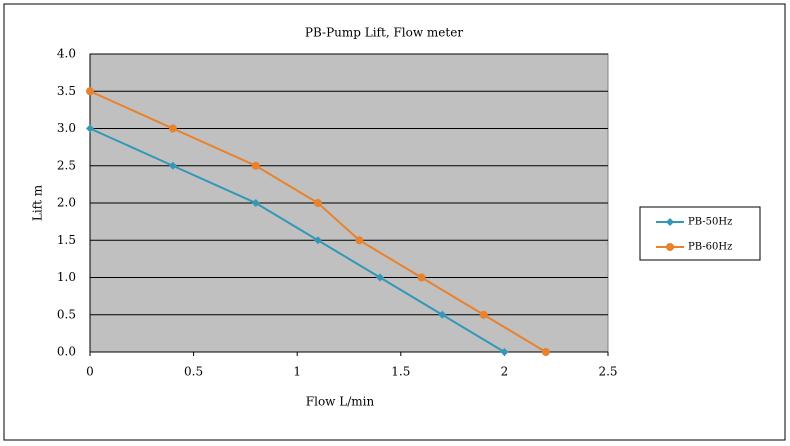 This screenshot has width=790, height=446. Describe the element at coordinates (90, 372) in the screenshot. I see `x-tick-label: 0` at that location.